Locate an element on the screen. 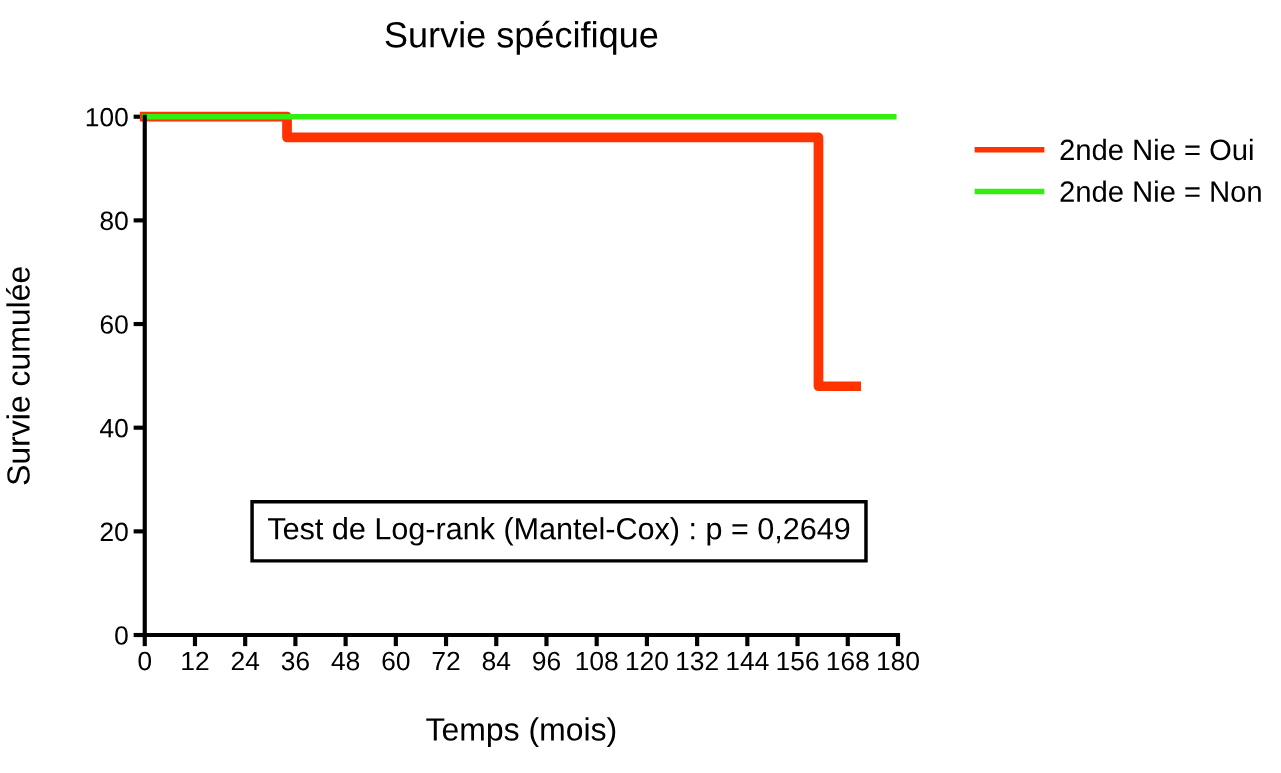 This screenshot has width=1281, height=773. chart-title: Survie spécifique is located at coordinates (521, 37).